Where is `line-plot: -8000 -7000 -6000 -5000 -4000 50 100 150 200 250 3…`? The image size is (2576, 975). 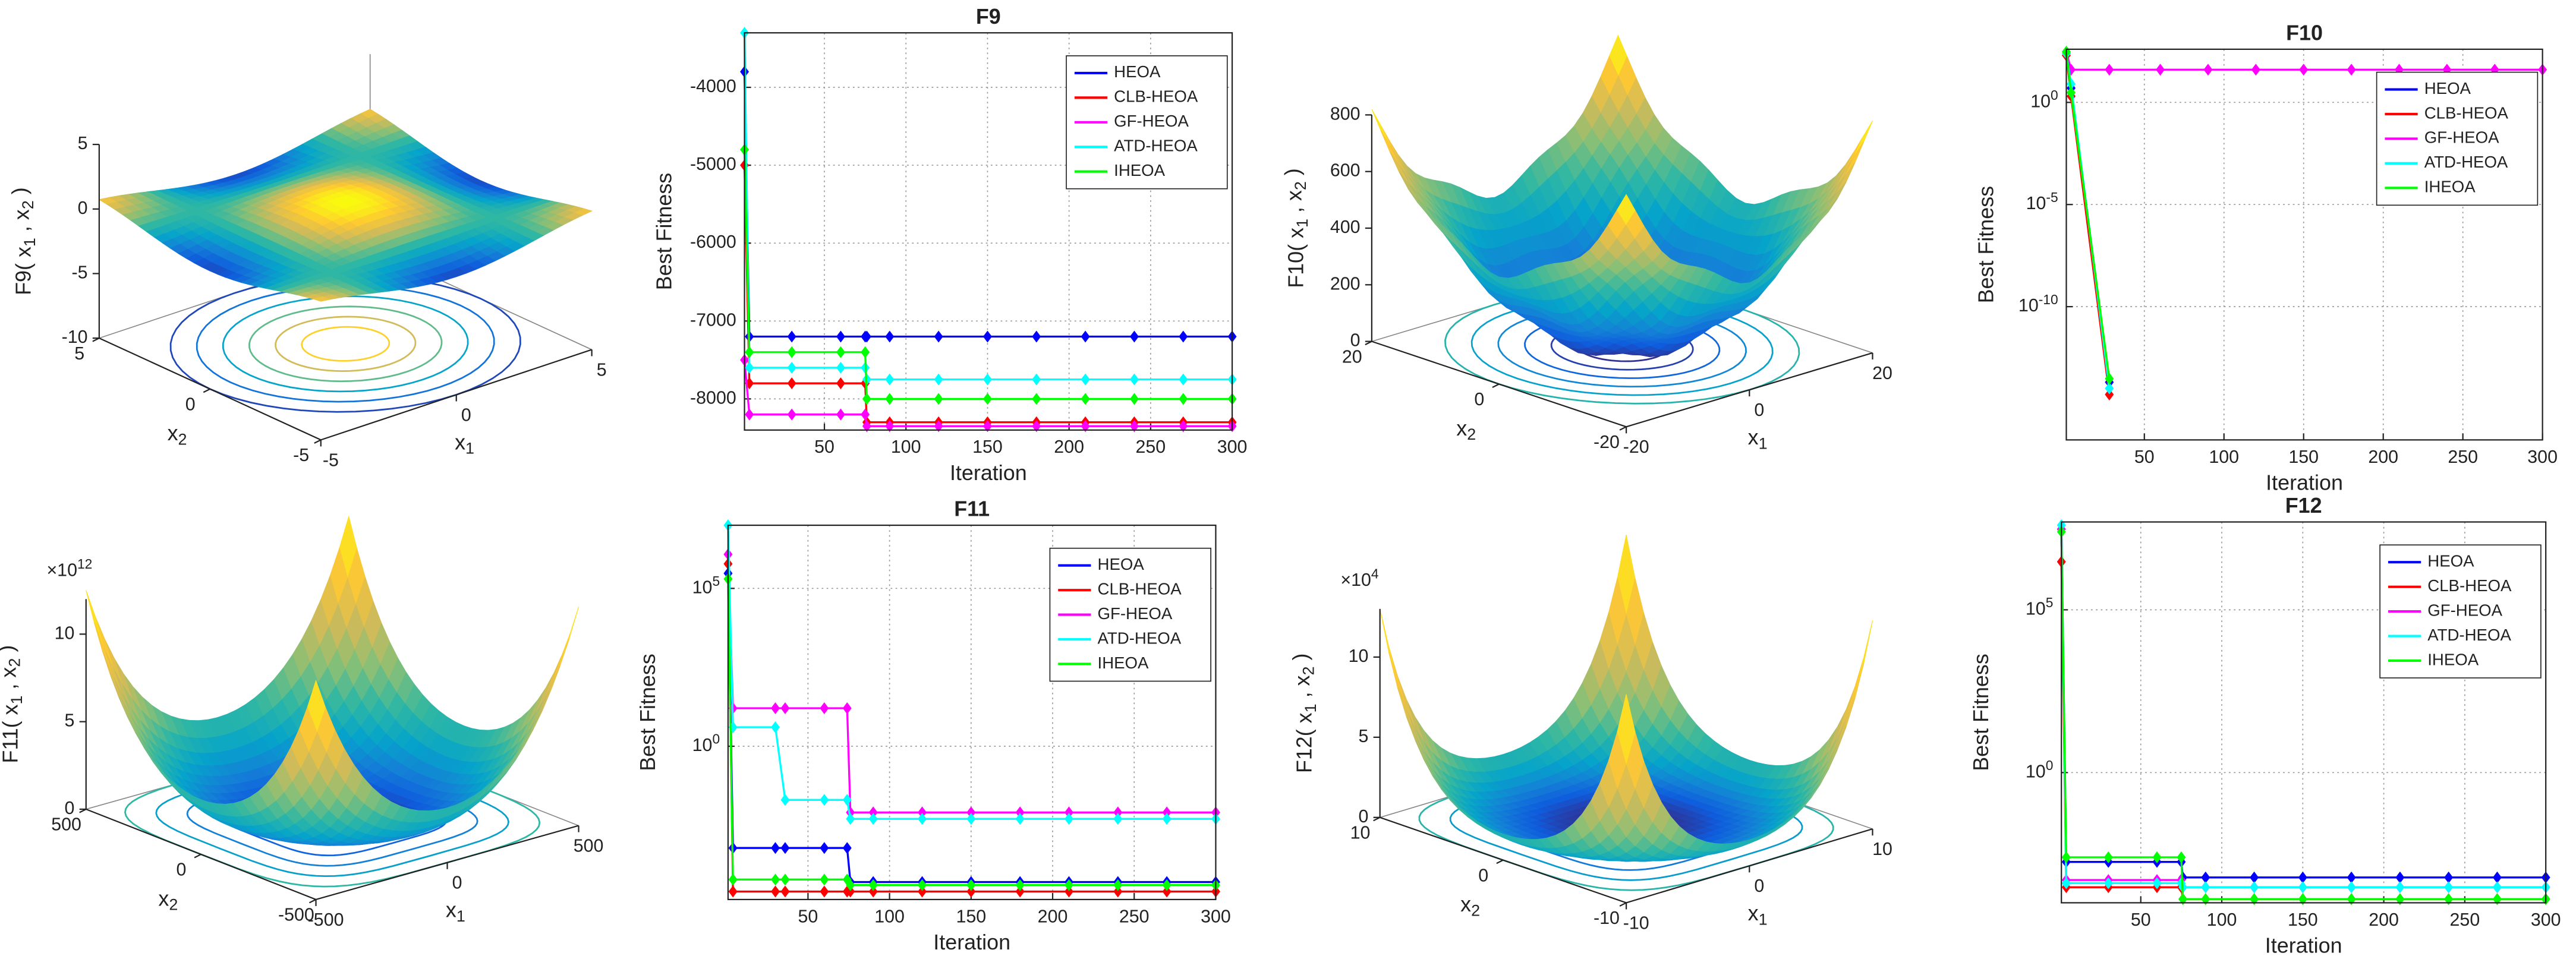
line-plot: -8000 -7000 -6000 -5000 -4000 50 100 150 200 250 3… is located at coordinates (949, 245).